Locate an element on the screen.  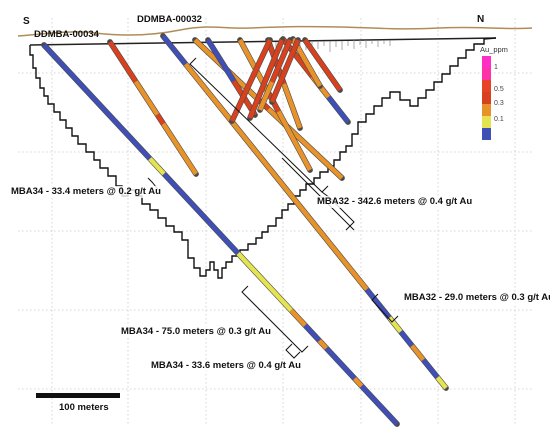
drill-hole-steep-d is located at coordinates (322, 65).